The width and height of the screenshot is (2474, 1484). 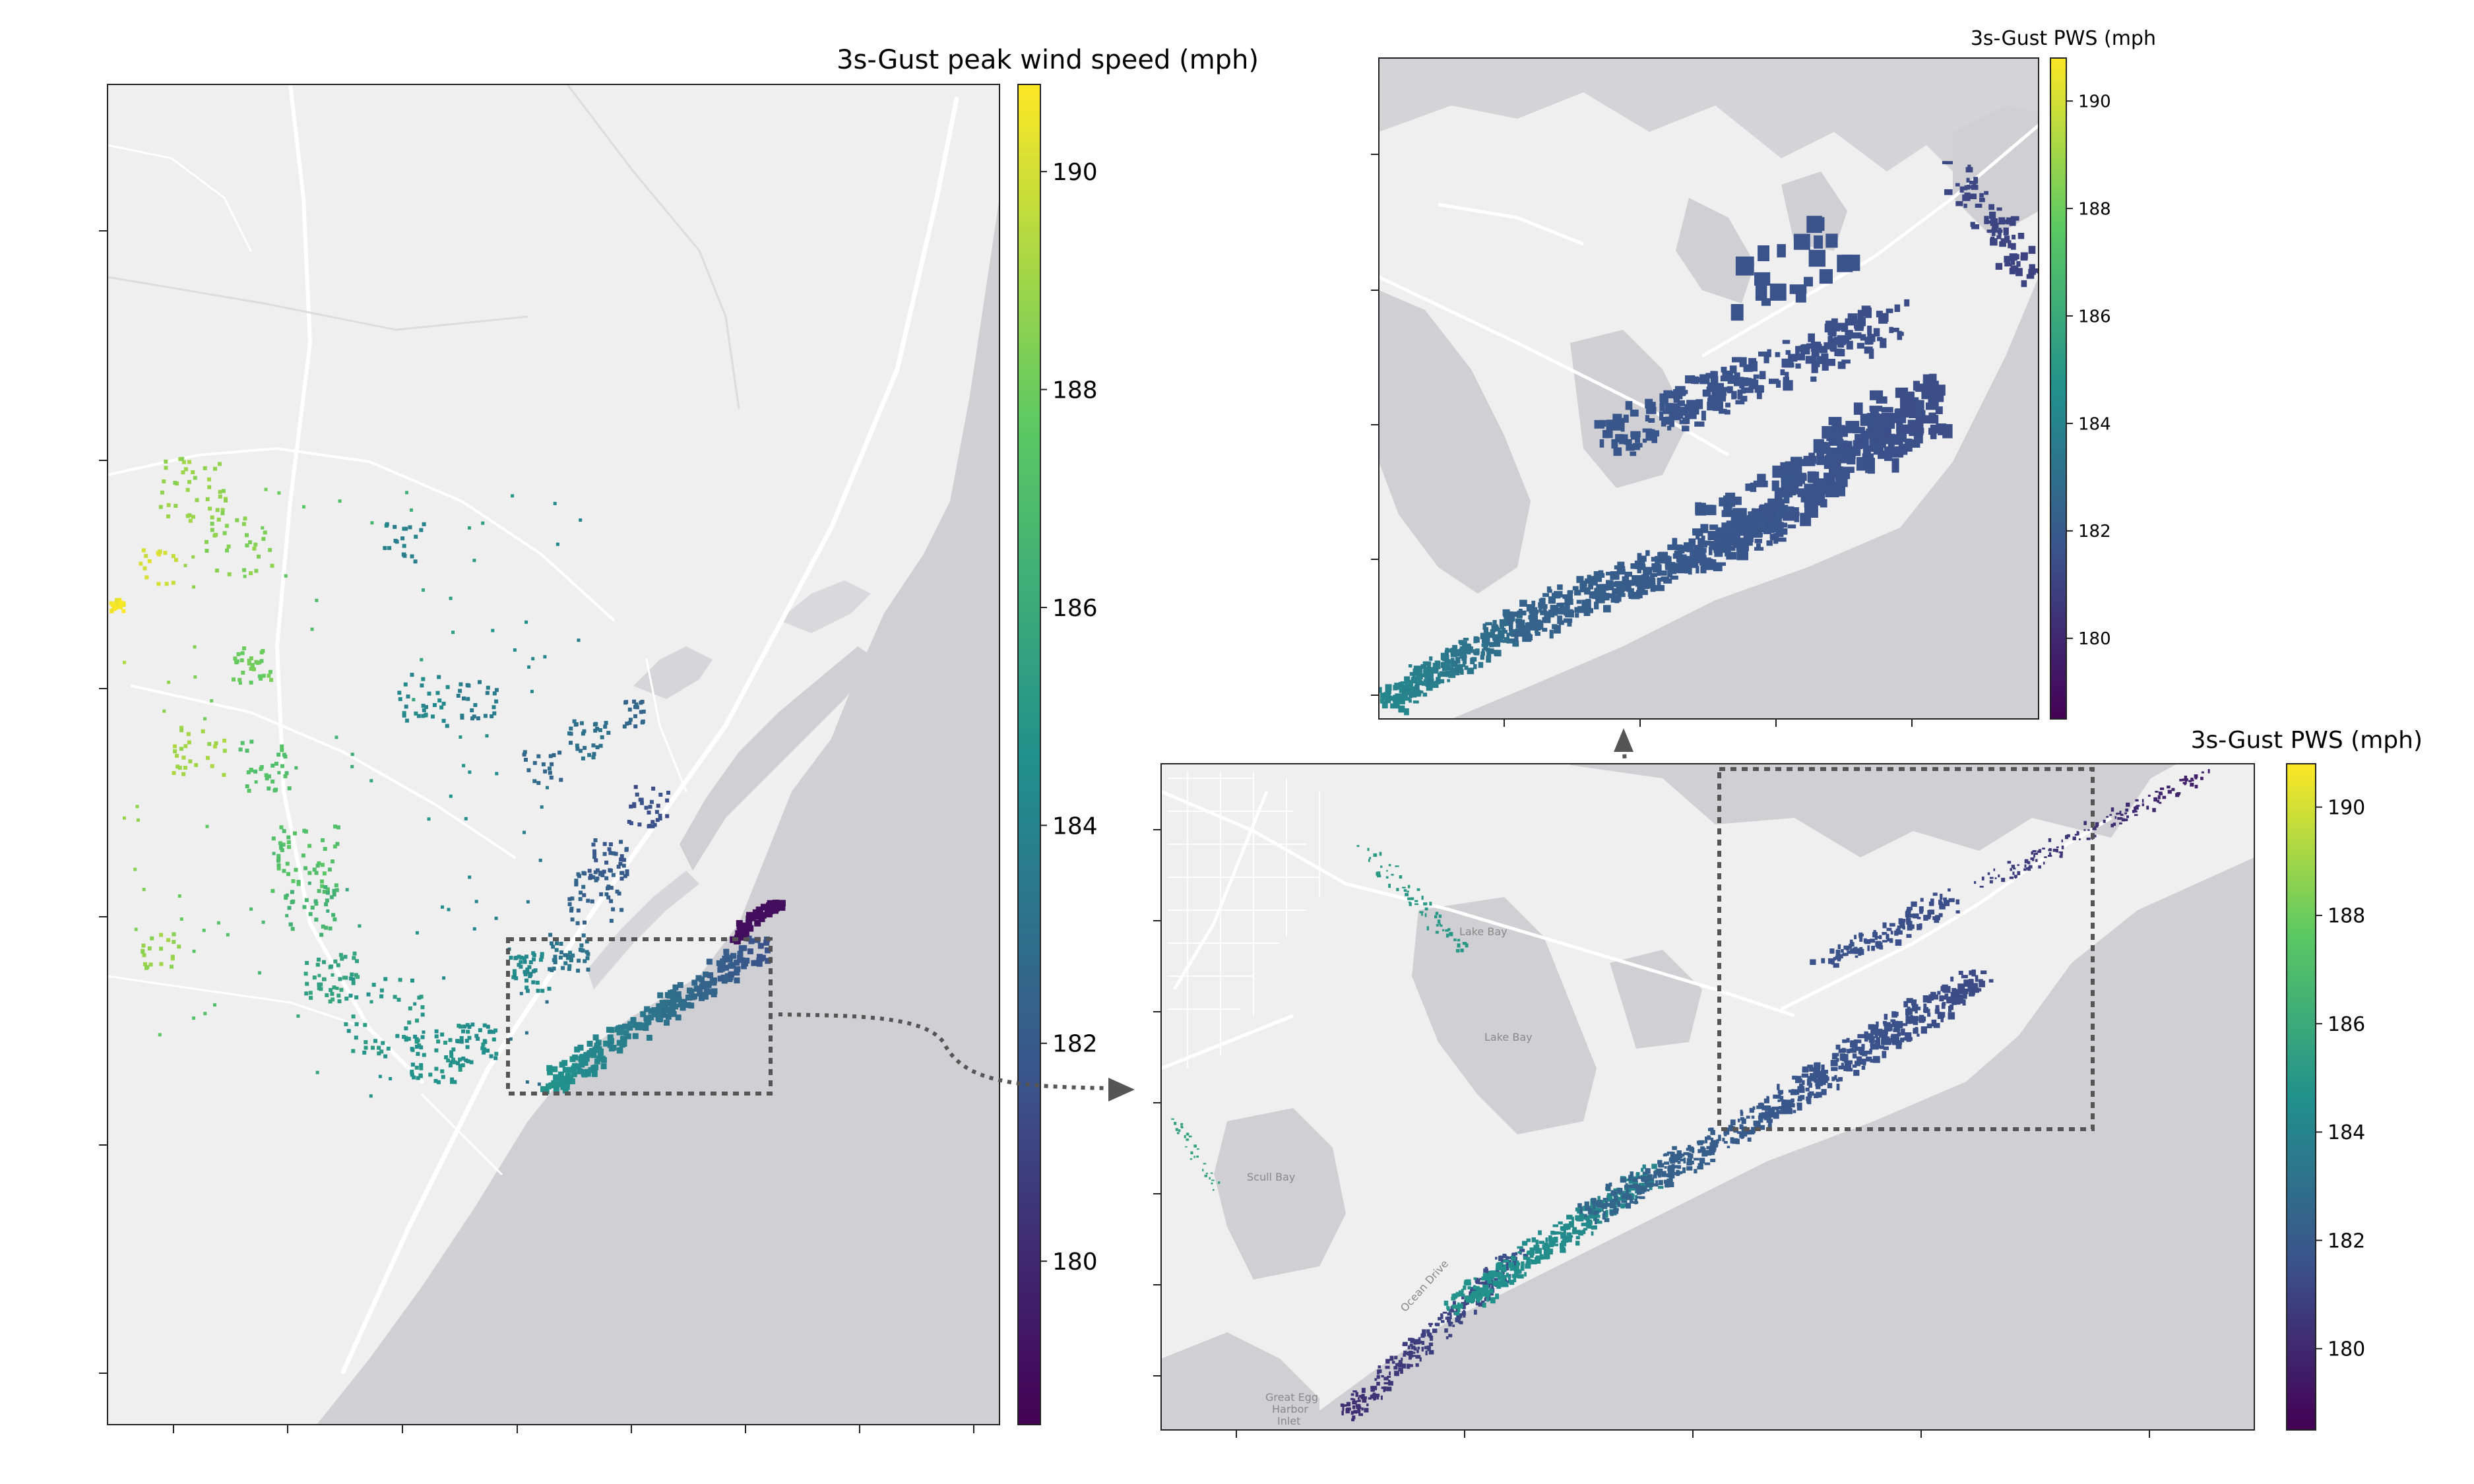 I want to click on place-label: Great Egg, so click(x=1291, y=1398).